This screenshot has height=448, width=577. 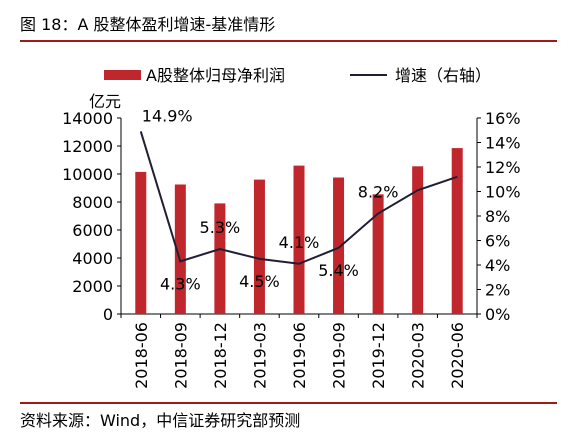 What do you see at coordinates (92, 230) in the screenshot?
I see `left-tick-label: 6000` at bounding box center [92, 230].